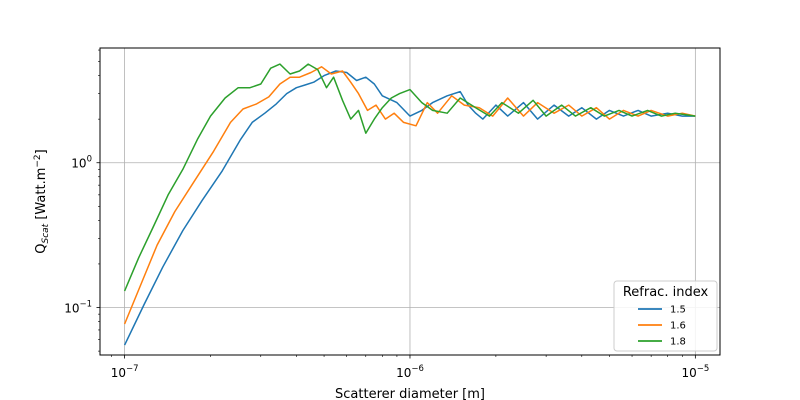 Image resolution: width=800 pixels, height=400 pixels. I want to click on x-tick-exp: −7, so click(132, 369).